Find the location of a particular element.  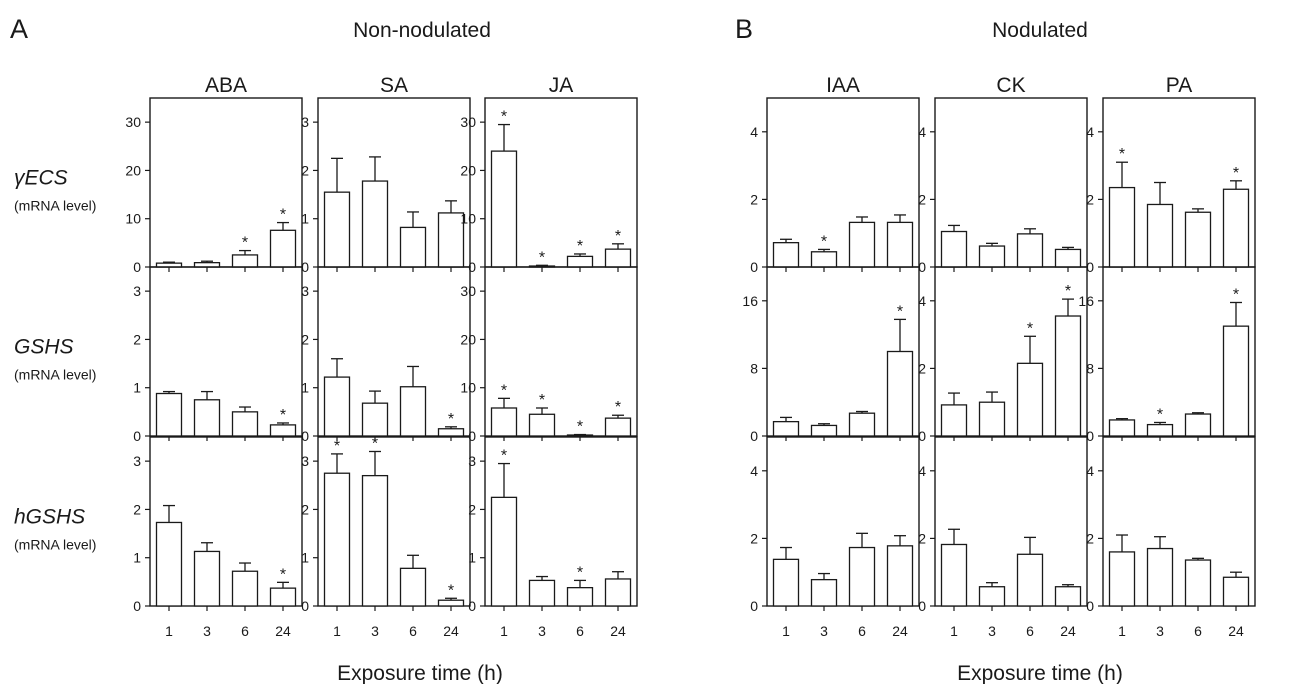

panel-gshs-pa: 0 8 16 * * is located at coordinates (1167, 355).